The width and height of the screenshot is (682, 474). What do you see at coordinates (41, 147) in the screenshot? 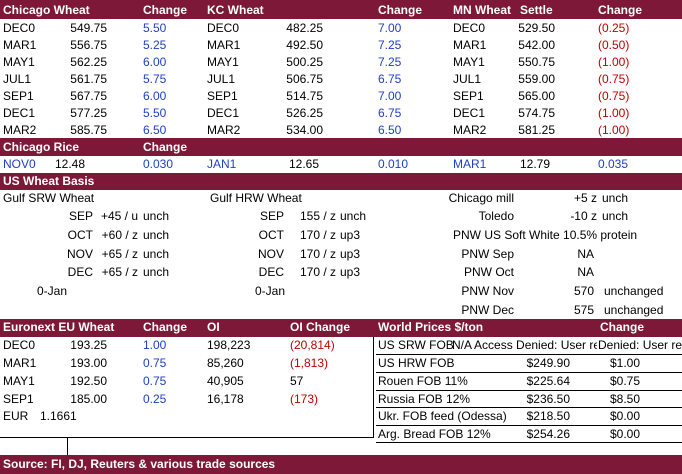
I see `column-header: Chicago Rice` at bounding box center [41, 147].